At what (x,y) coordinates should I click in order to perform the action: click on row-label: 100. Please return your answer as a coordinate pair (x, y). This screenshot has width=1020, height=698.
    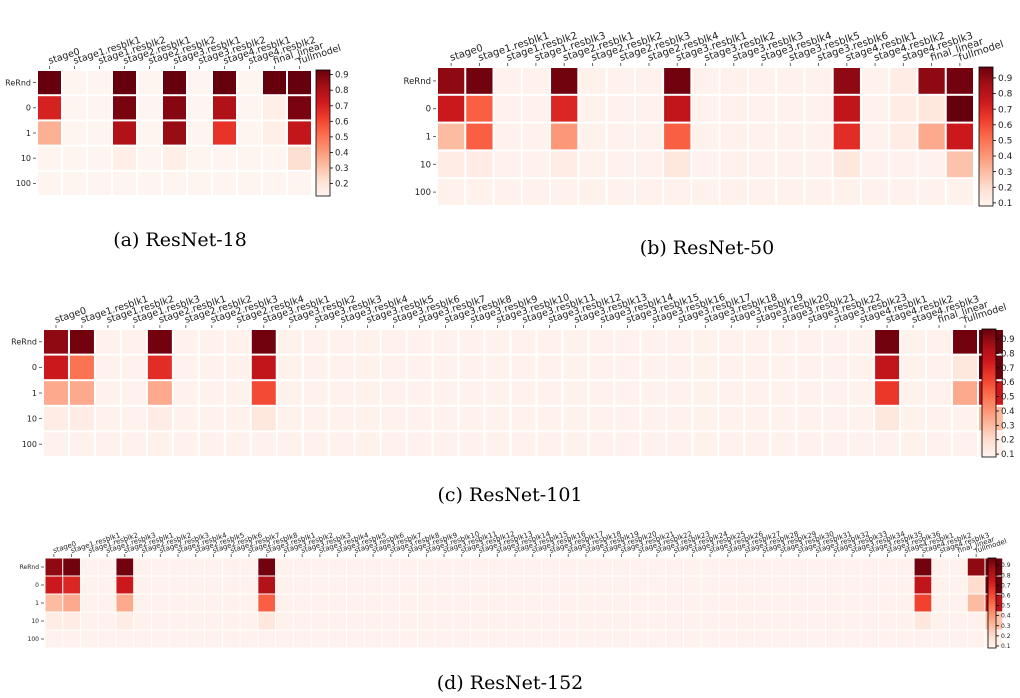
    Looking at the image, I should click on (34, 639).